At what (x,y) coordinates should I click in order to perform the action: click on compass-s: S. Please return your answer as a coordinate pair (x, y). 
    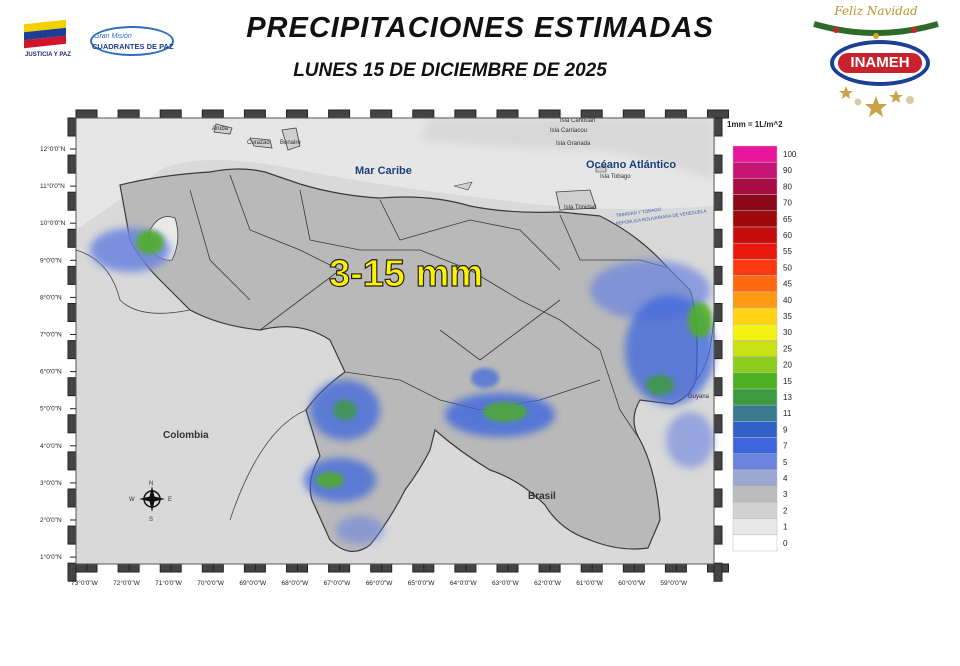
    Looking at the image, I should click on (151, 520).